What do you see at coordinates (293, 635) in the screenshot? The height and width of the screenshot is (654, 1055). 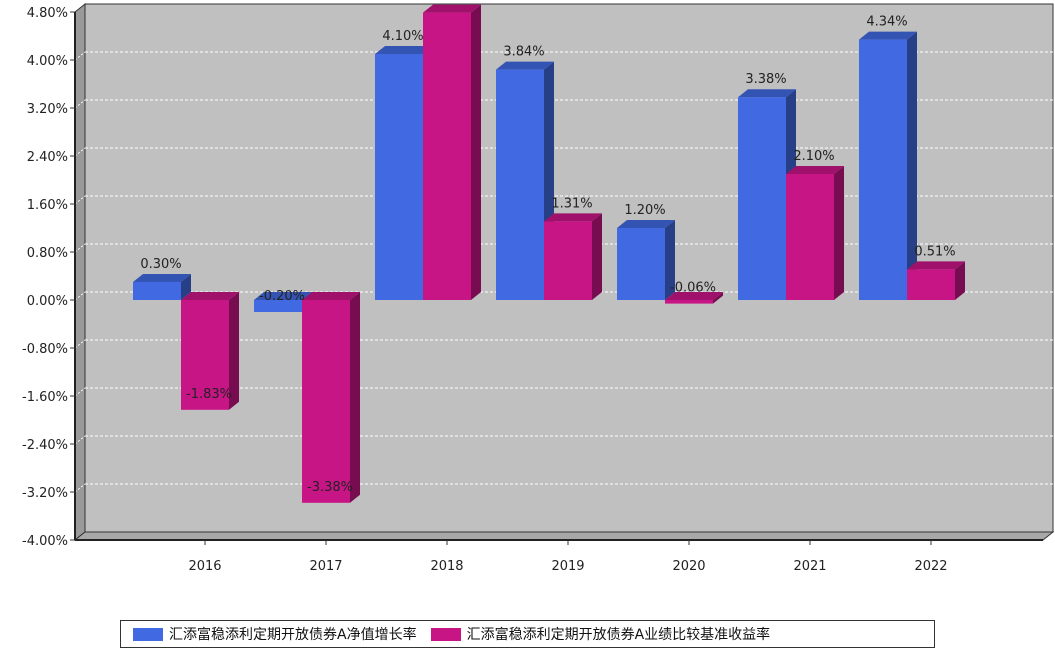 I see `legend-label-nav: 汇添富稳添利定期开放债券A净值增长率` at bounding box center [293, 635].